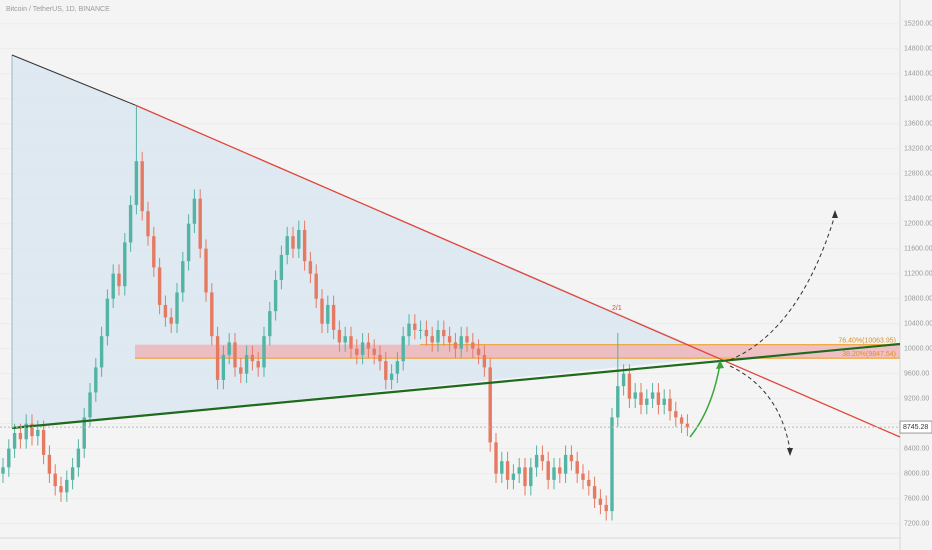 Image resolution: width=932 pixels, height=550 pixels. Describe the element at coordinates (916, 498) in the screenshot. I see `y-tick-label: 7600.00` at that location.